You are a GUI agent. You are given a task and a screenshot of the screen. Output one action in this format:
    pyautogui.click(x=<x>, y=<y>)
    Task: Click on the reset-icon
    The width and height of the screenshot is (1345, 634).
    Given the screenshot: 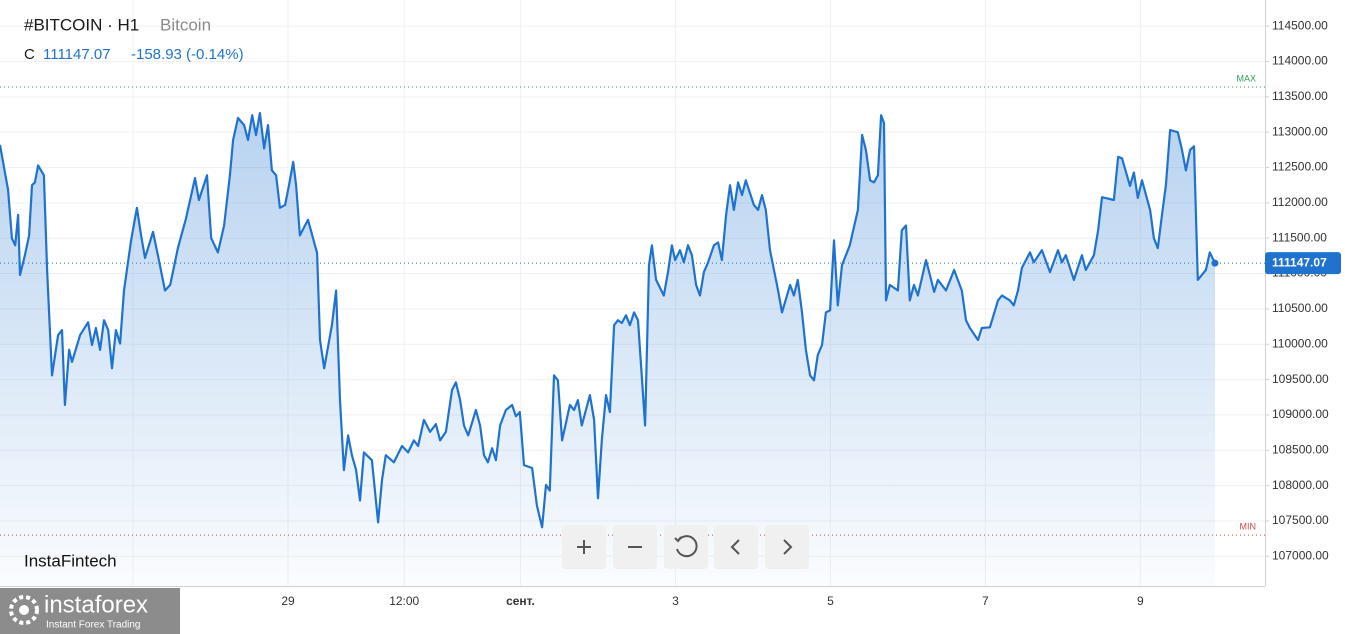 What is the action you would take?
    pyautogui.click(x=686, y=546)
    